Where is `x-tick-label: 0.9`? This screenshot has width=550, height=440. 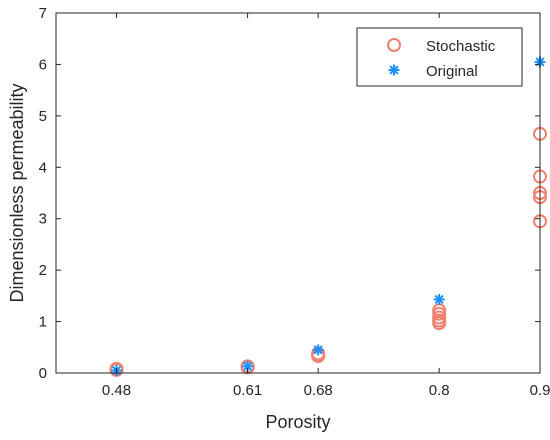 x-tick-label: 0.9 is located at coordinates (540, 390).